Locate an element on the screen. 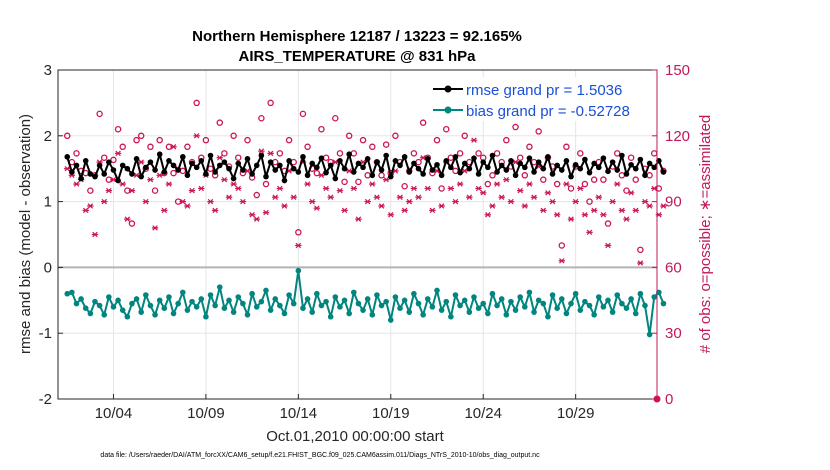 This screenshot has width=830, height=470. y-axis-label-left: rmse and bias (model - observation) is located at coordinates (25, 234).